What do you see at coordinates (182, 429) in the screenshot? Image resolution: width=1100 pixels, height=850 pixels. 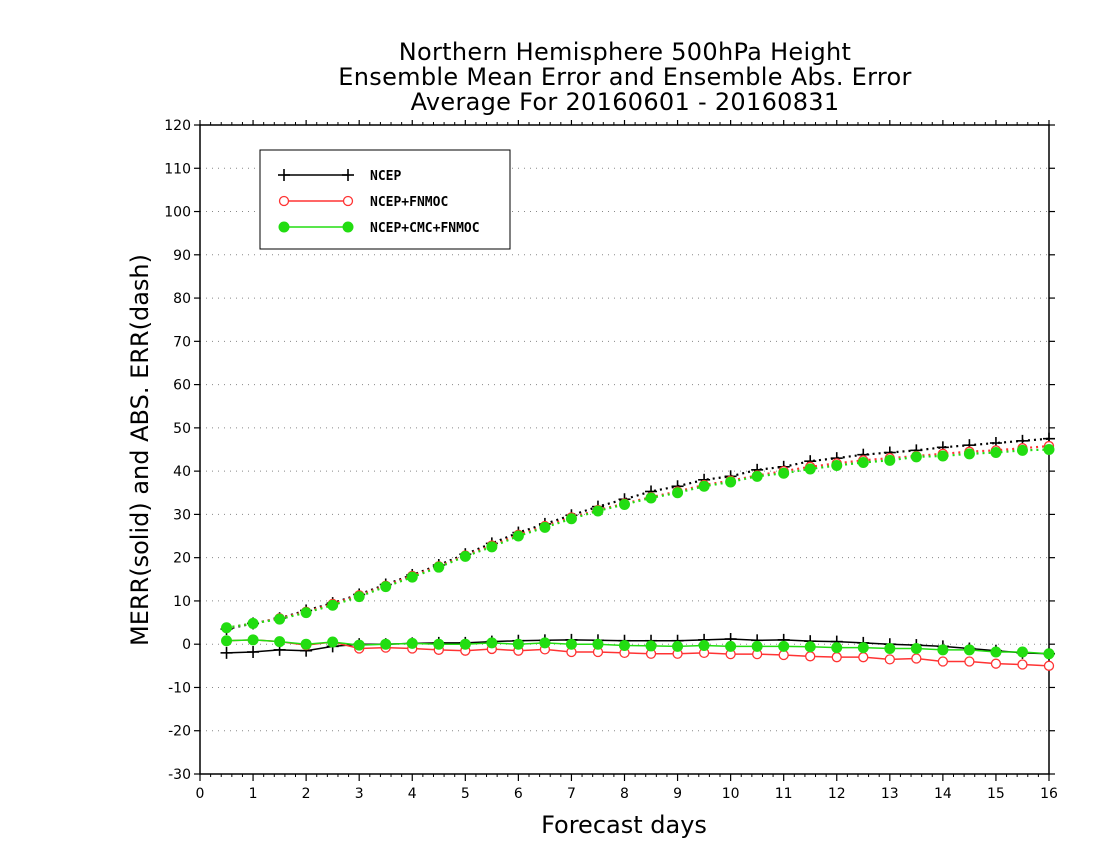 I see `y-tick-label: 50` at bounding box center [182, 429].